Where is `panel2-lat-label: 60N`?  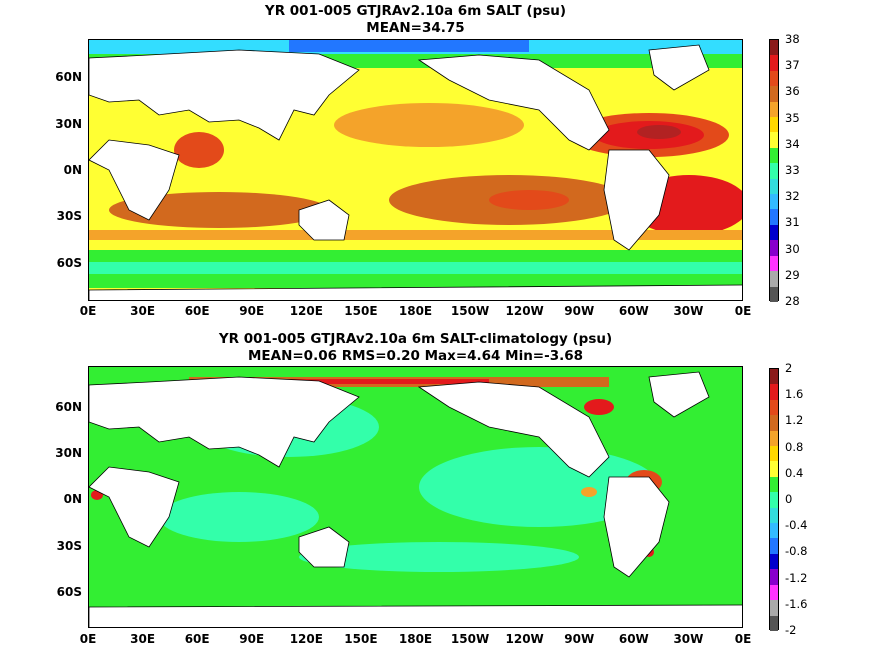 panel2-lat-label: 60N is located at coordinates (68, 407).